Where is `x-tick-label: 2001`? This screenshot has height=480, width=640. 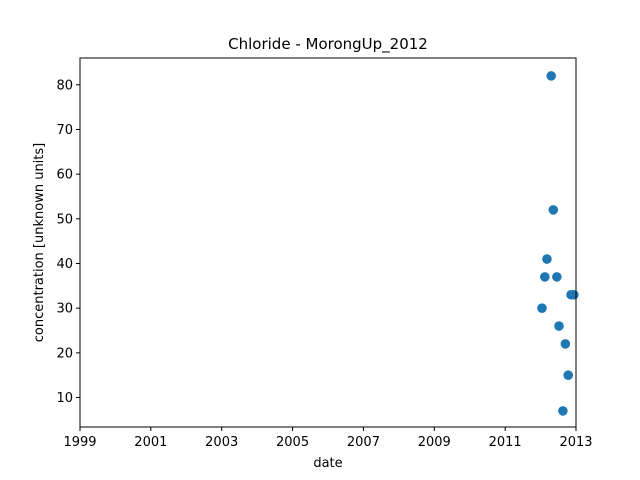
x-tick-label: 2001 is located at coordinates (150, 442).